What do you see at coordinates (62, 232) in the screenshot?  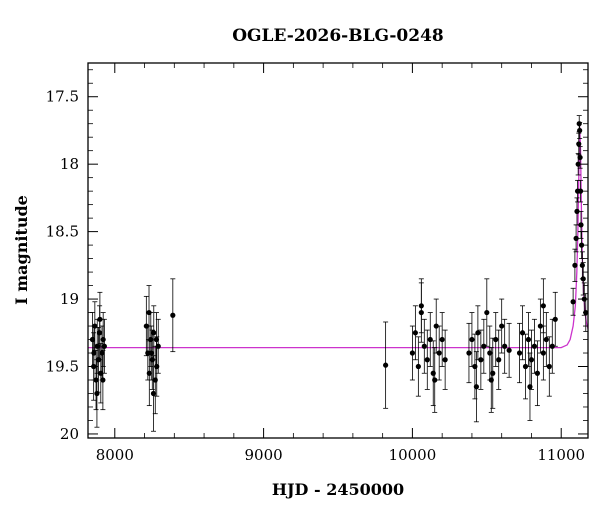 I see `y-tick-label: 18.5` at bounding box center [62, 232].